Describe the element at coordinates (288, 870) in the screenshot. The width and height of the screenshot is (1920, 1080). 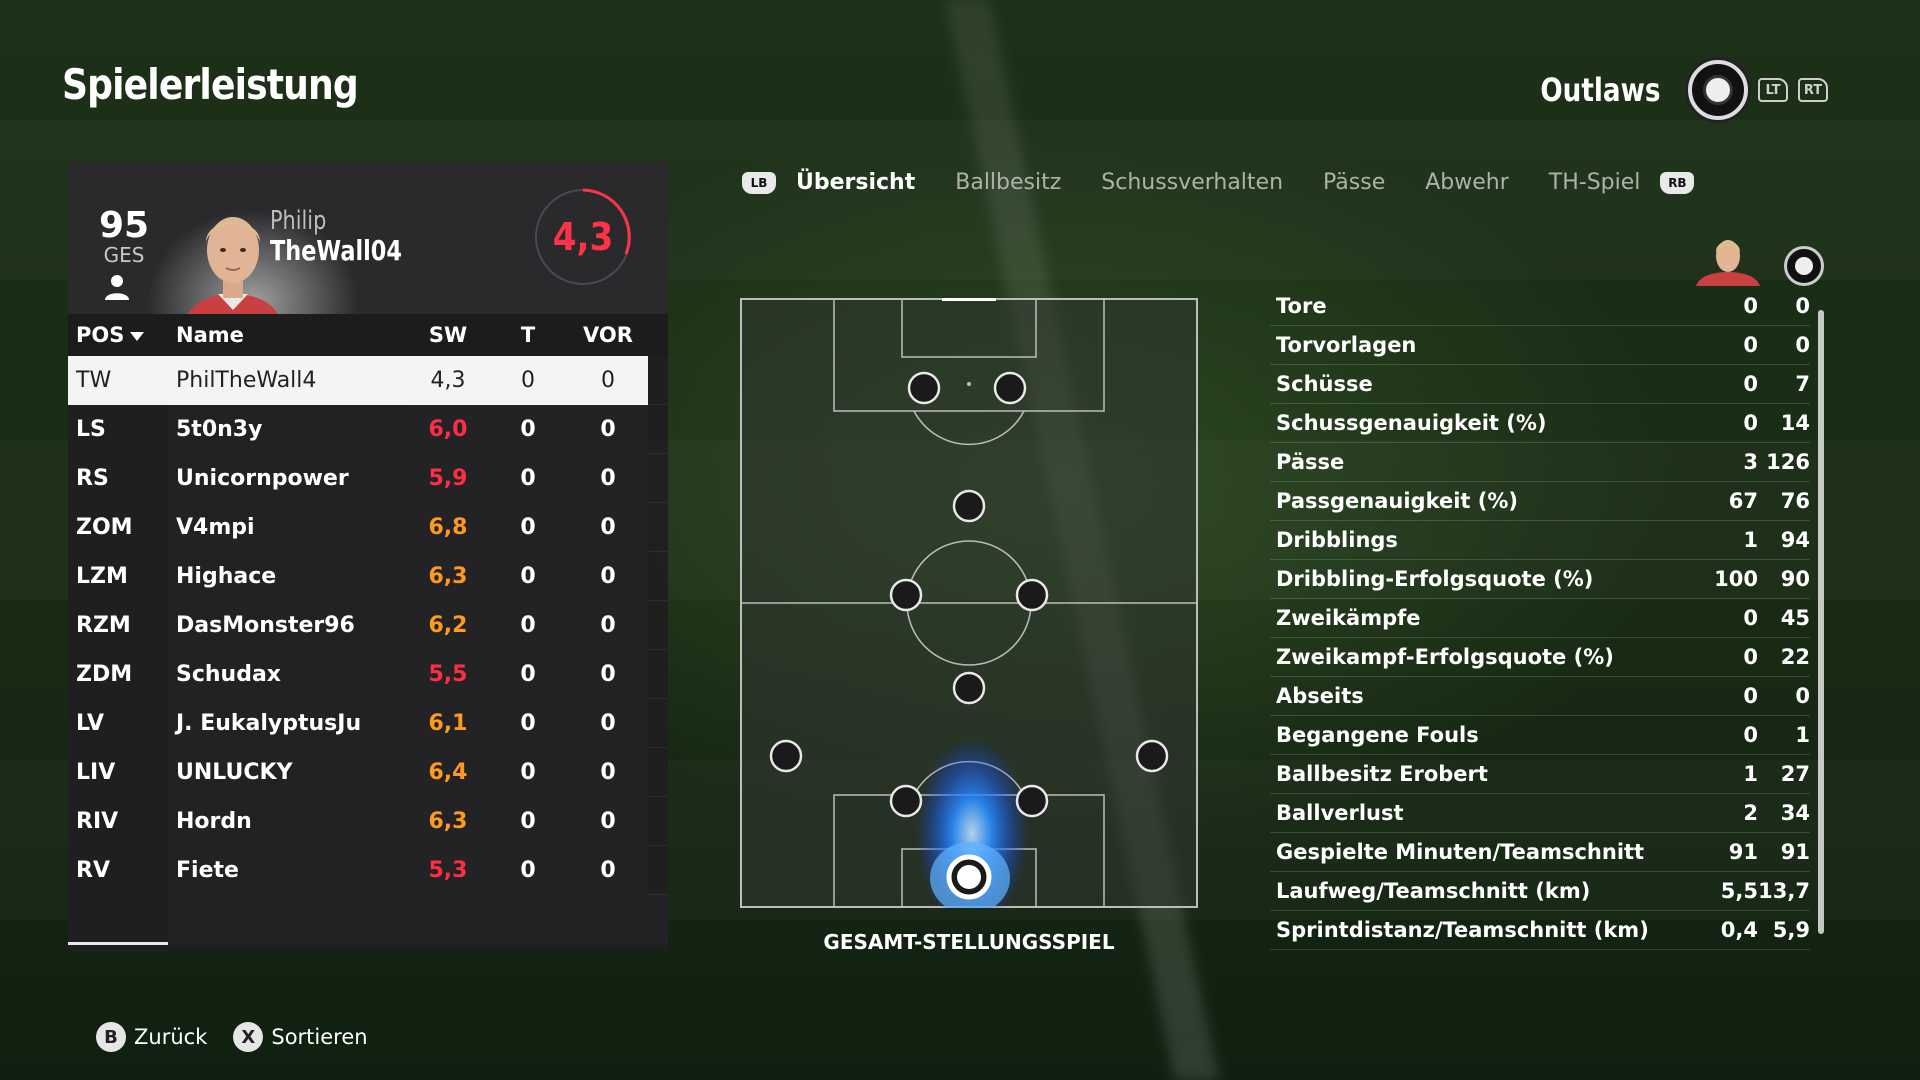
I see `row-name: Fiete` at that location.